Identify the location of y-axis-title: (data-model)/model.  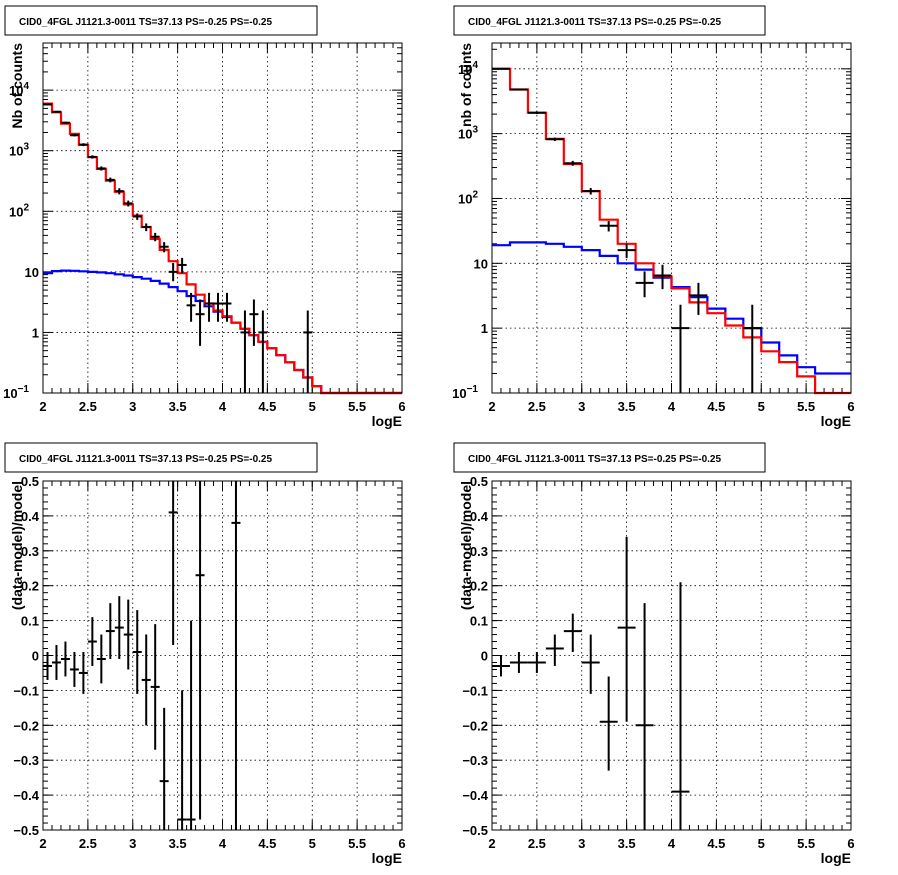
(17, 545).